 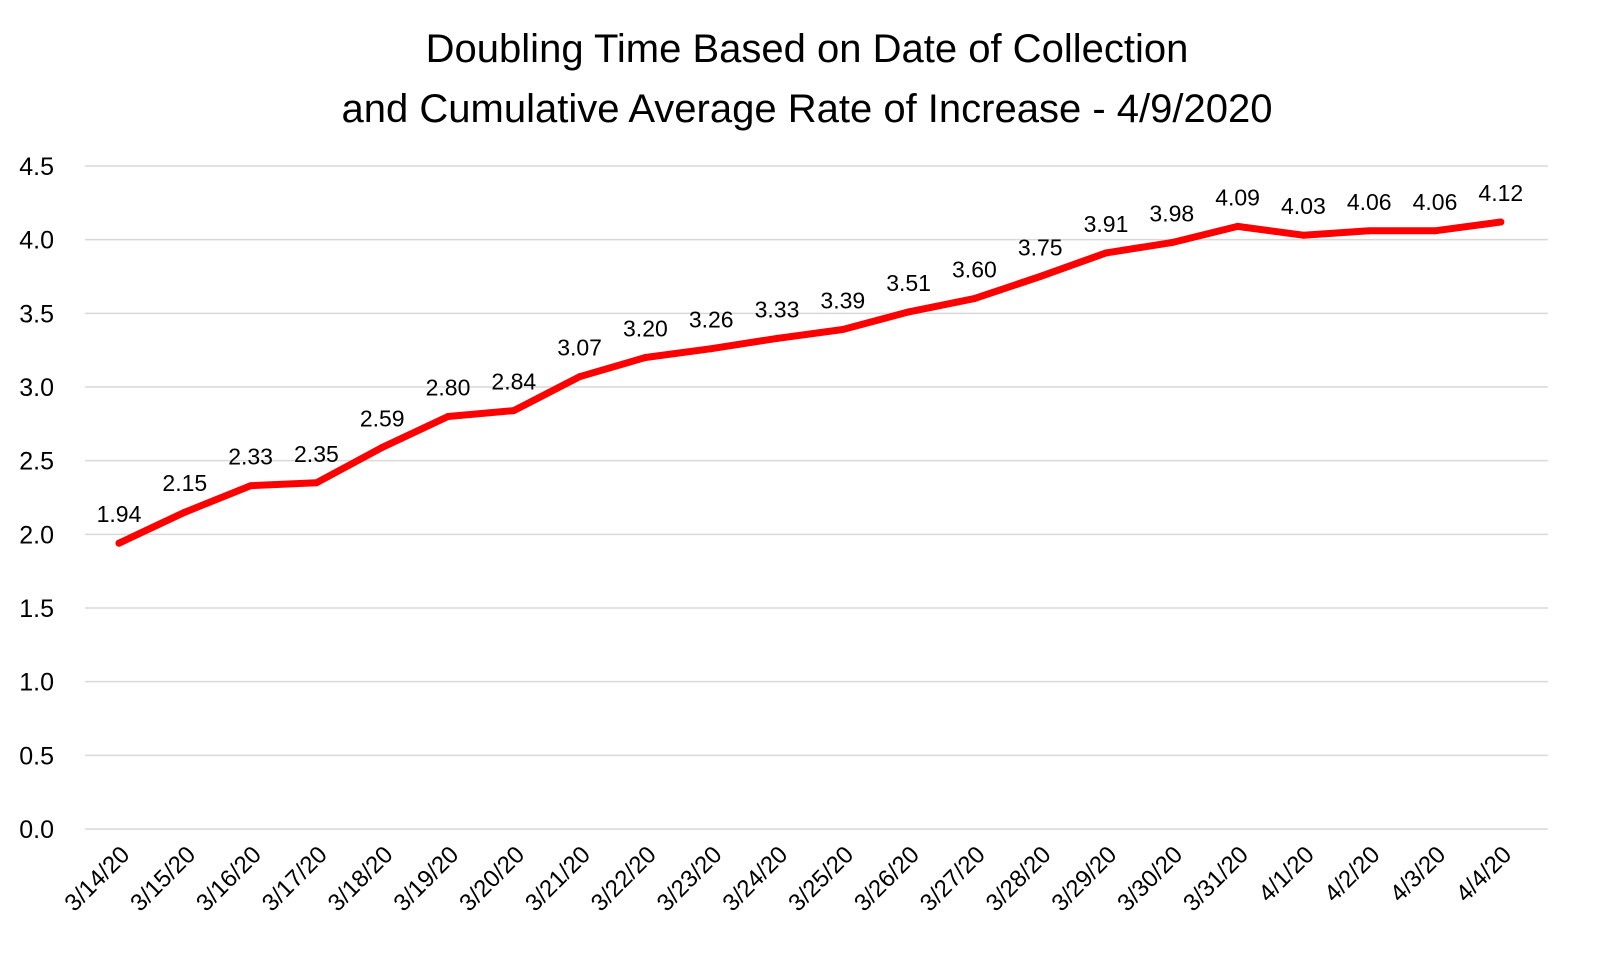 I want to click on data-label: 2.80, so click(x=448, y=387).